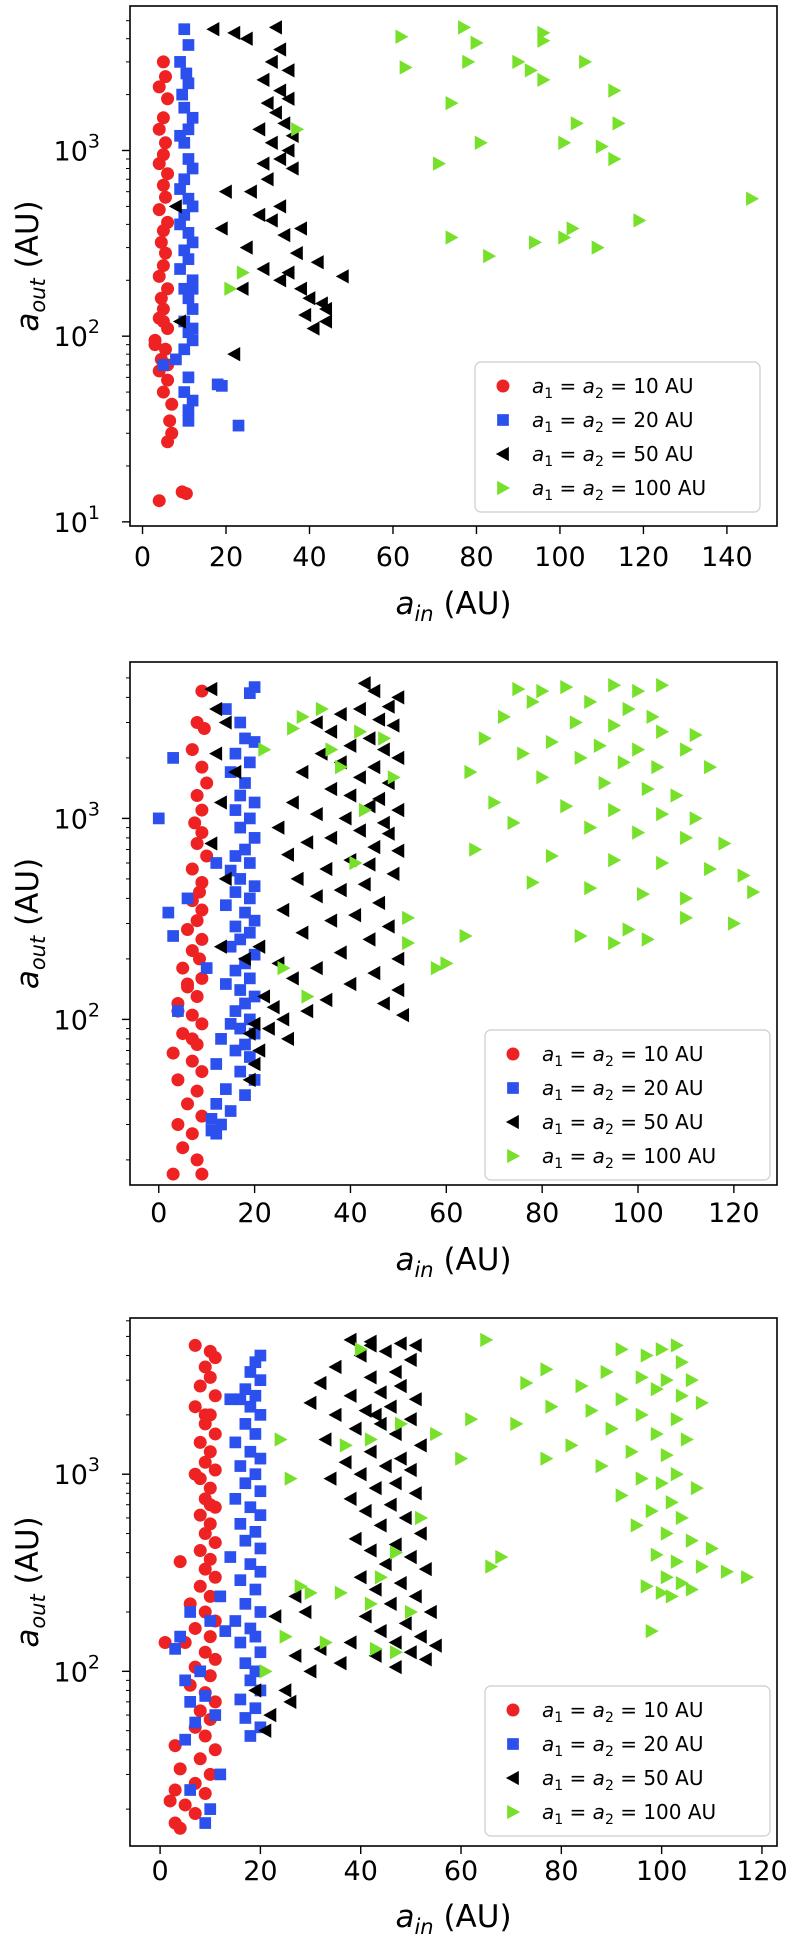 This screenshot has width=794, height=1937. What do you see at coordinates (599, 462) in the screenshot?
I see `legend-subscript: 2` at bounding box center [599, 462].